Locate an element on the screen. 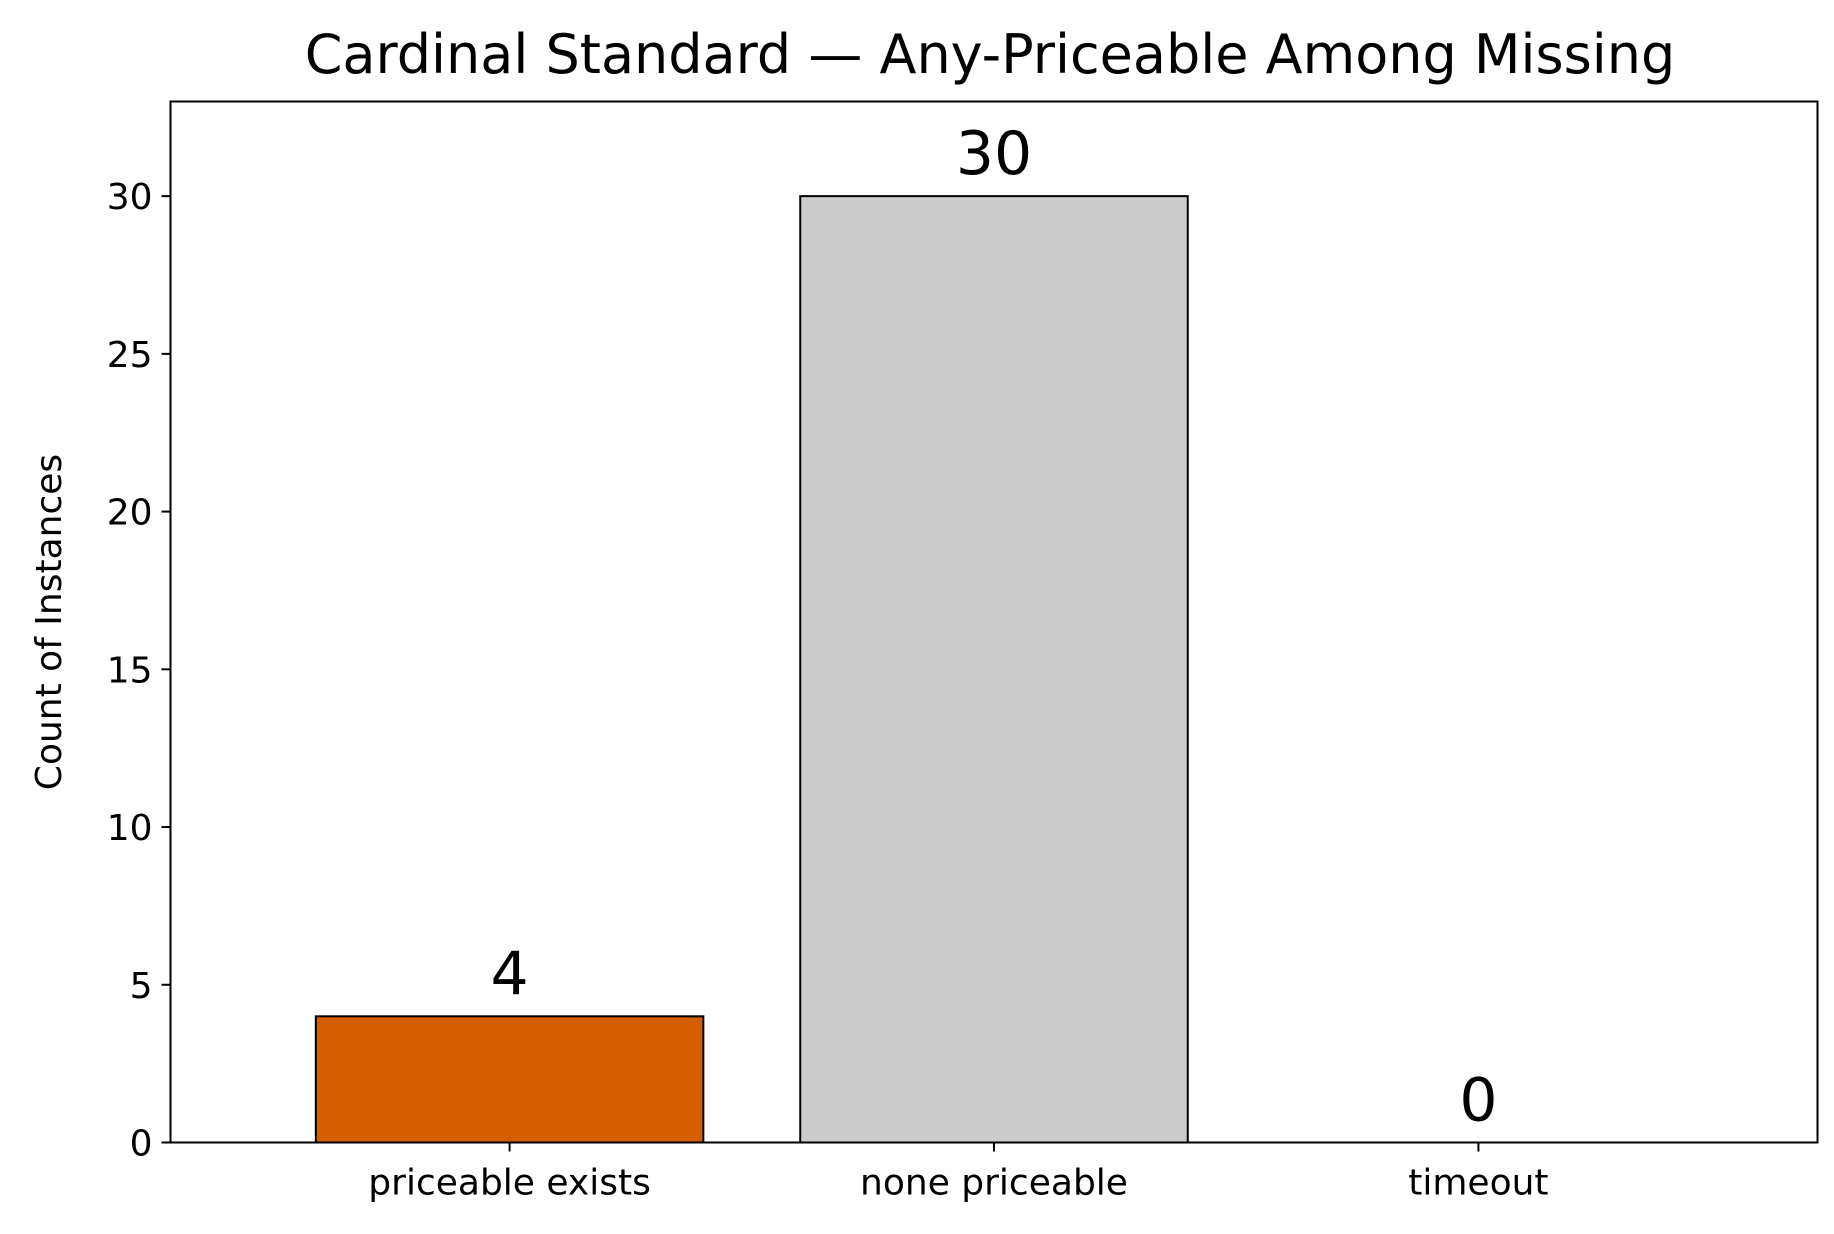 The height and width of the screenshot is (1234, 1834). x-tick-label: priceable exists is located at coordinates (509, 1183).